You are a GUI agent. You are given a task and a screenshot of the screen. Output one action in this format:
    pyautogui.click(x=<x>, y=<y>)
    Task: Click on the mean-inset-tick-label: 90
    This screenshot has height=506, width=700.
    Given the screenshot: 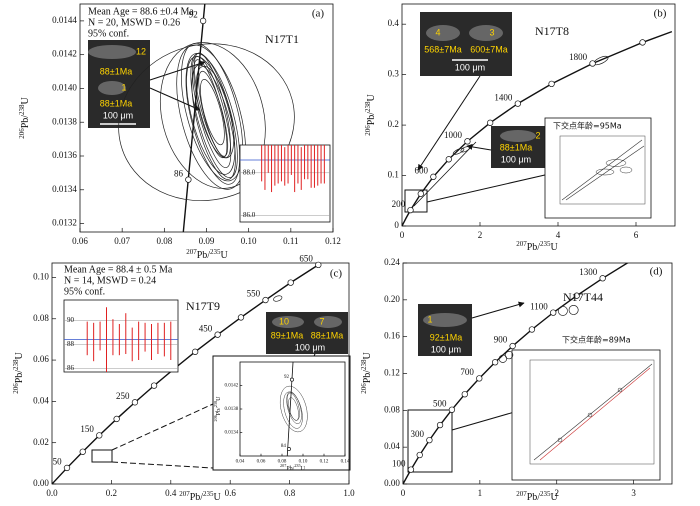 What is the action you would take?
    pyautogui.click(x=71, y=320)
    